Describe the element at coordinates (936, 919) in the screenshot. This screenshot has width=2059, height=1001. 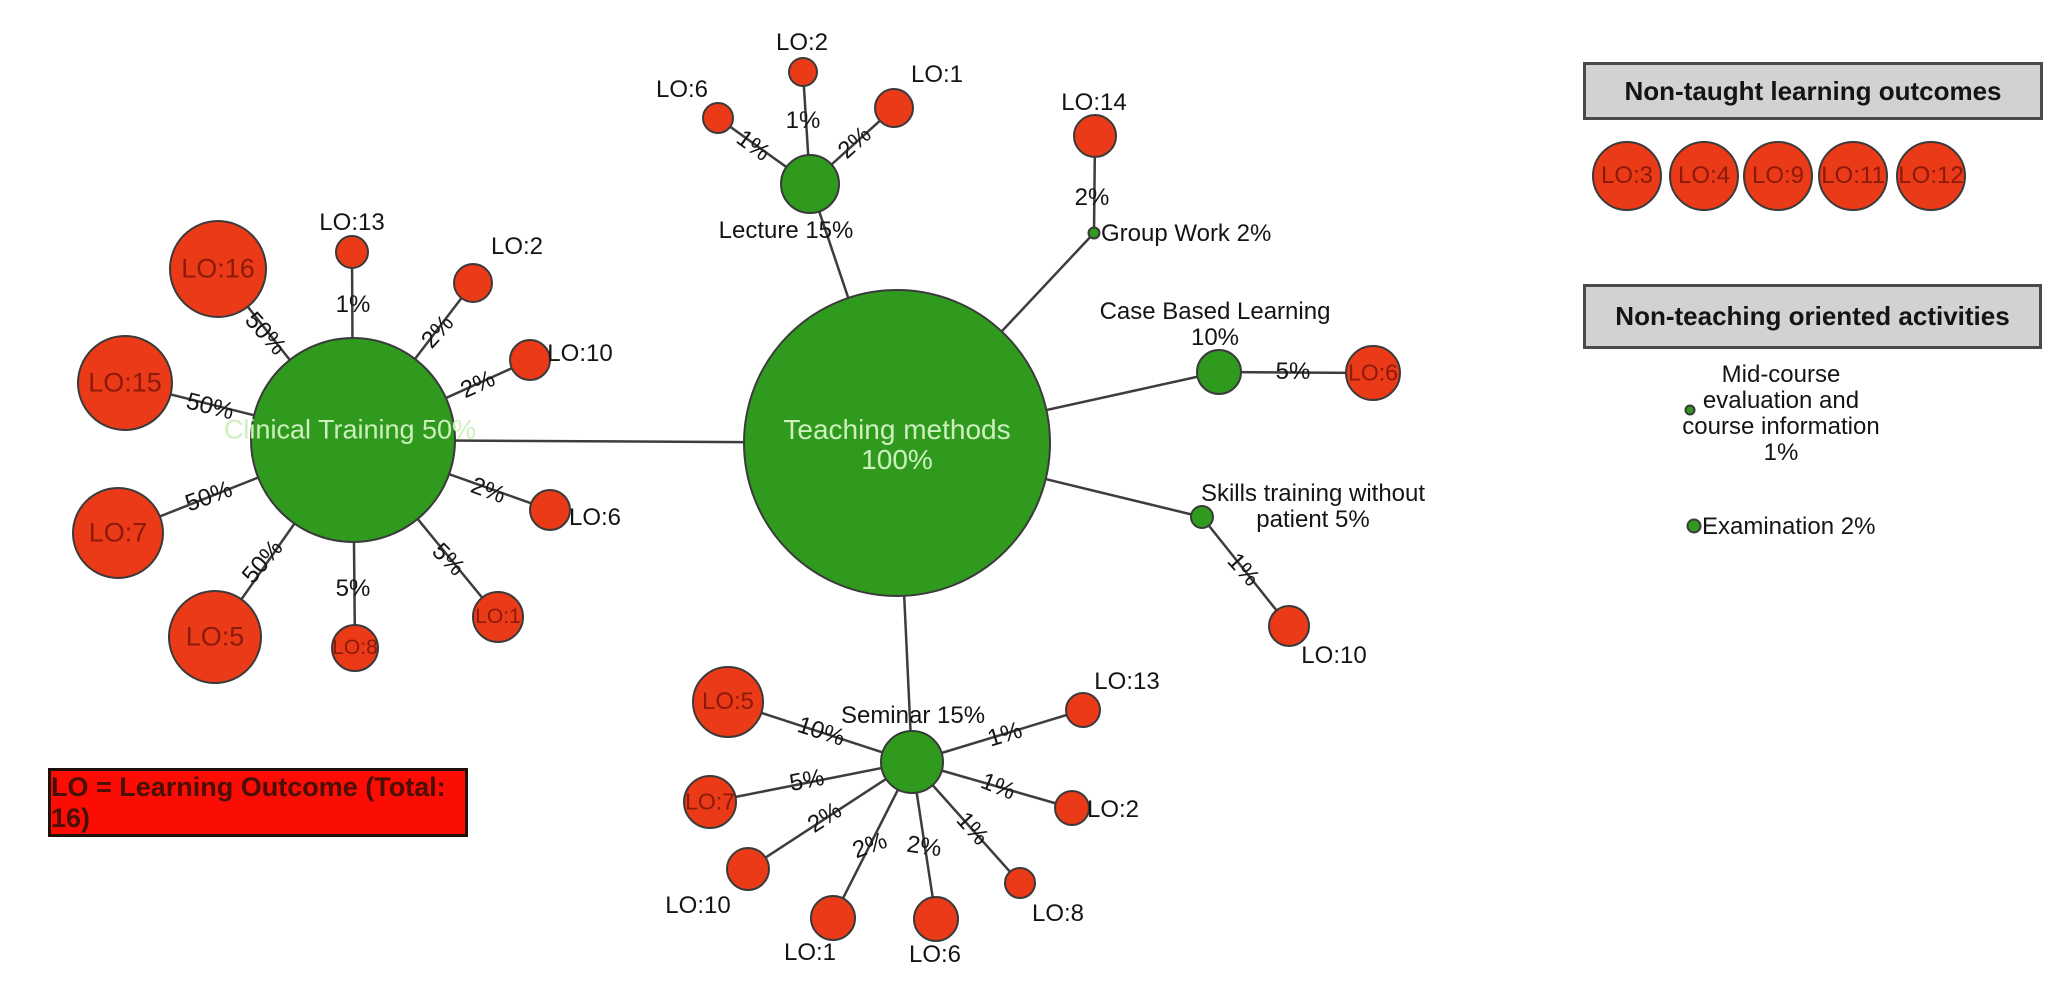
I see `seminar-lo6-node` at that location.